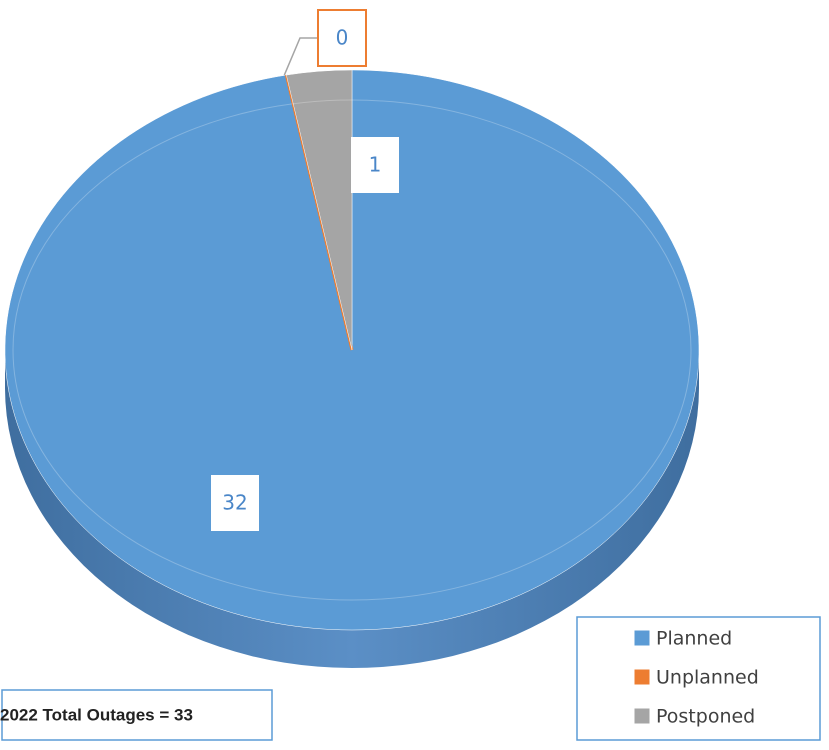 This screenshot has height=750, width=829. What do you see at coordinates (319, 210) in the screenshot?
I see `pie-slice` at bounding box center [319, 210].